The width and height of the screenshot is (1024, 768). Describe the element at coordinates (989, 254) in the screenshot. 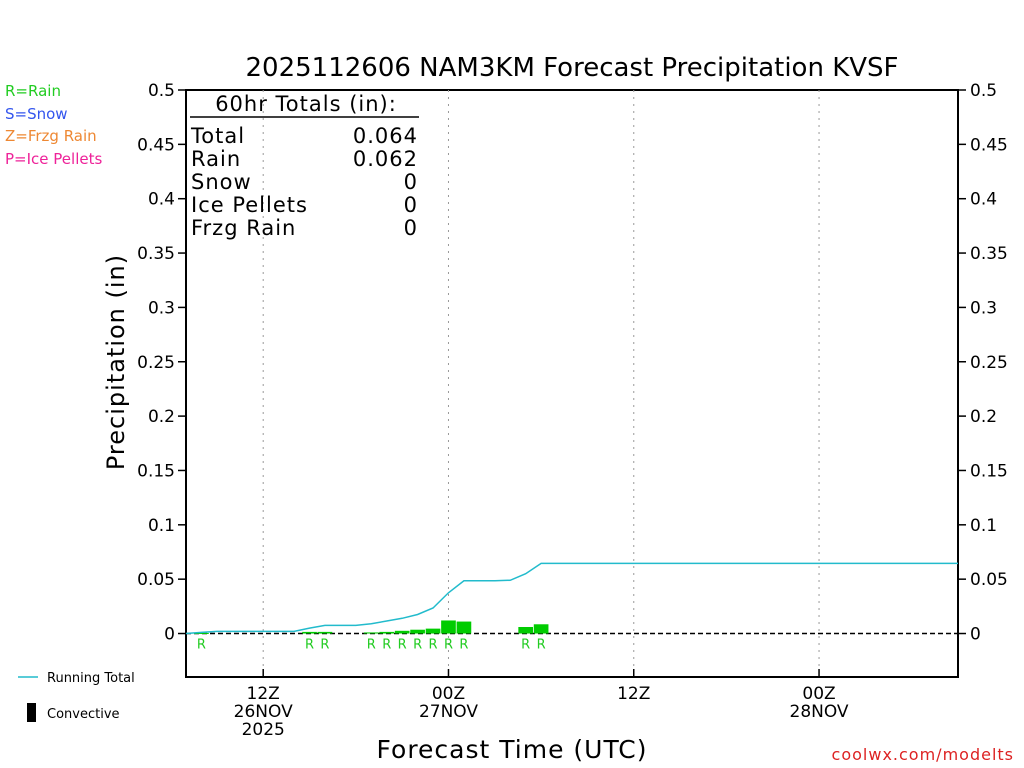

I see `y-tick-label-right: 0.35` at that location.